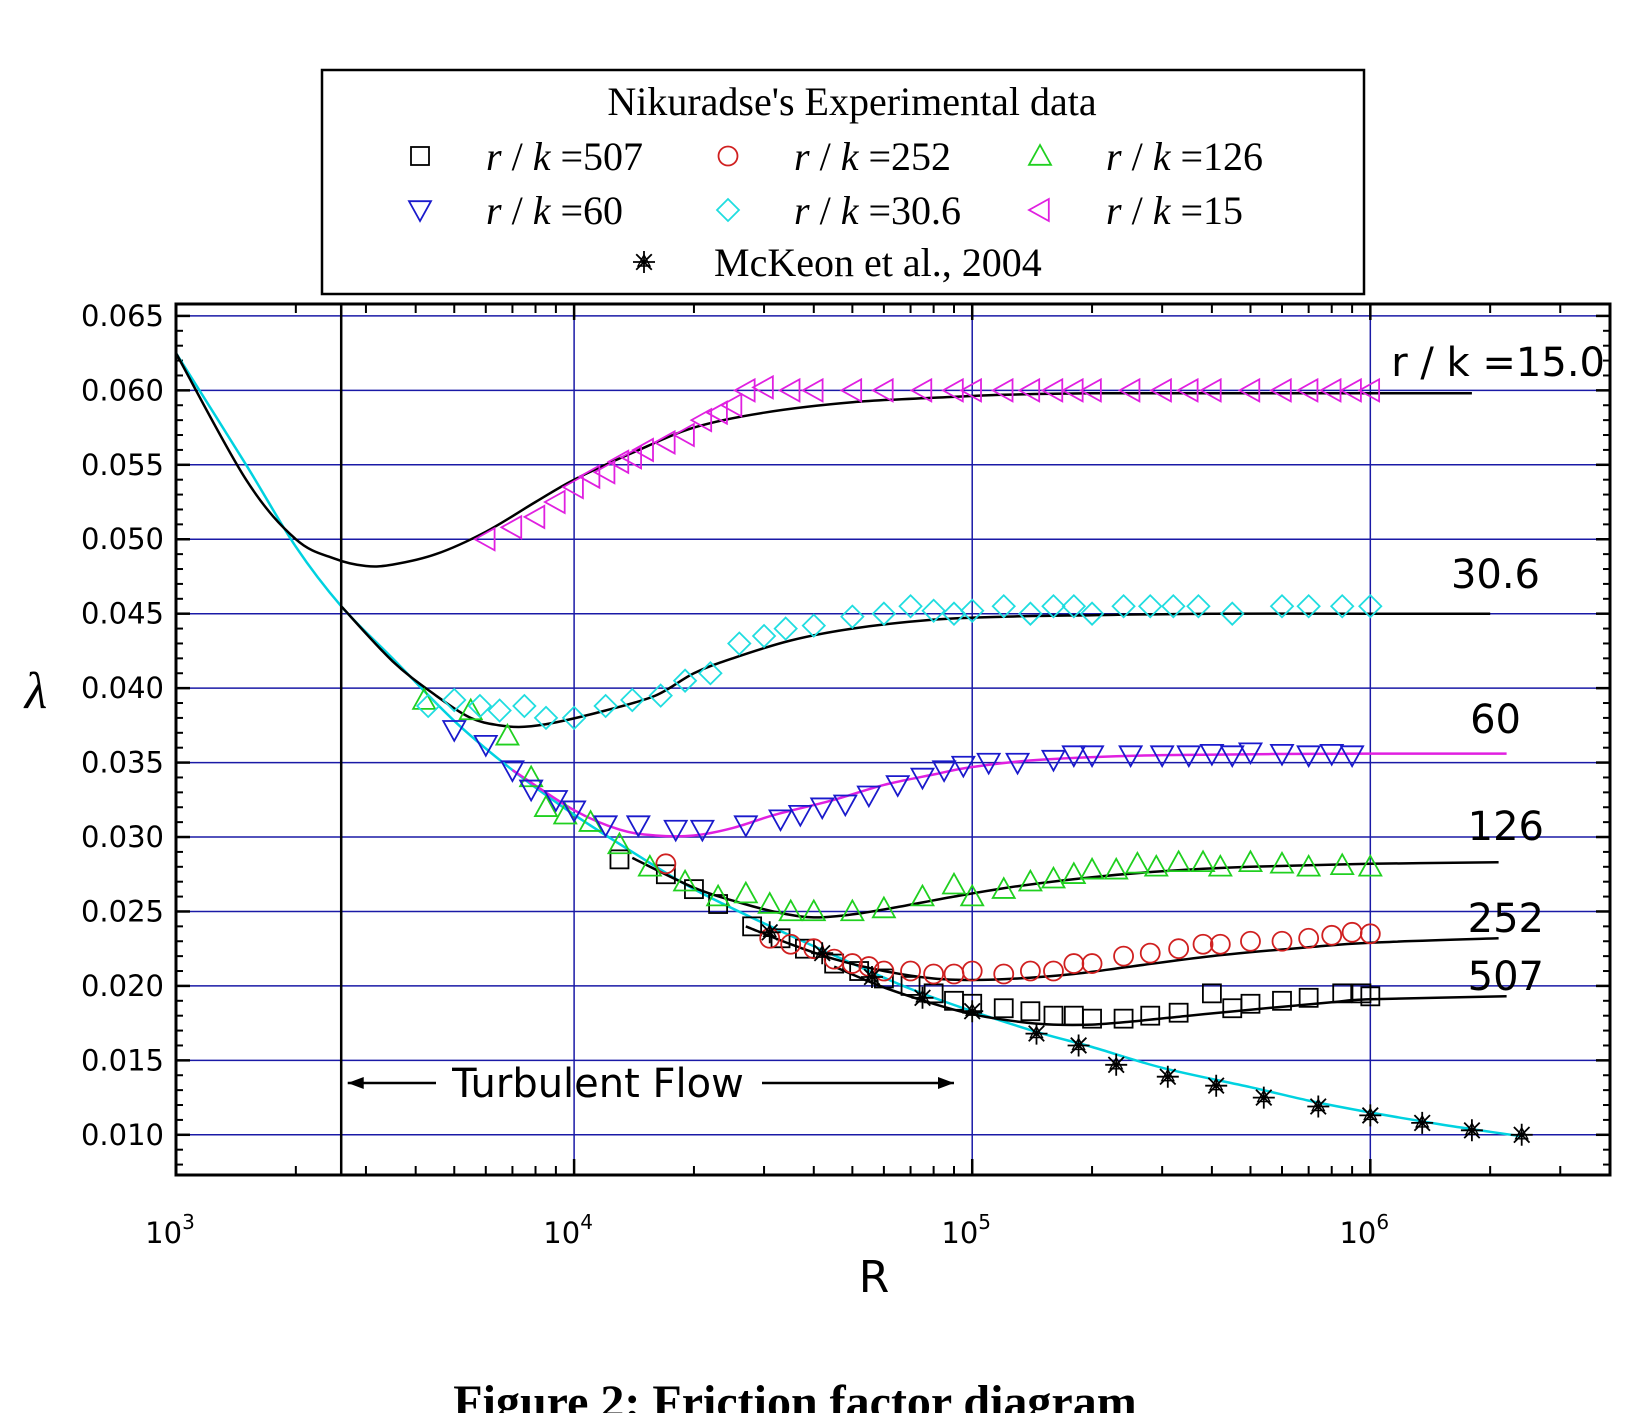 The width and height of the screenshot is (1643, 1413). Describe the element at coordinates (728, 210) in the screenshot. I see `legend-marker` at that location.